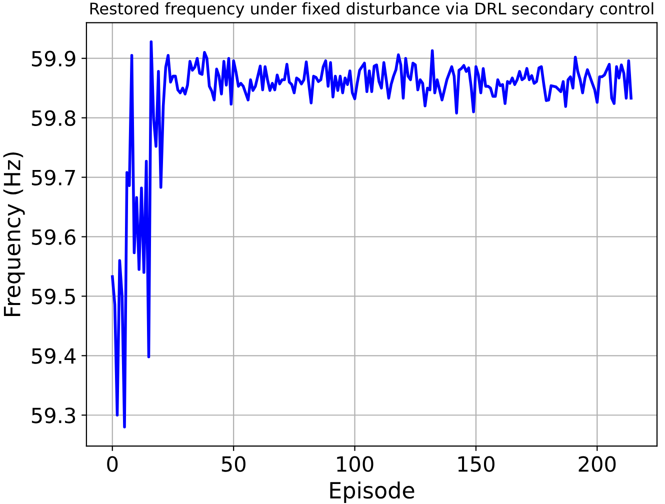  I want to click on x-tick-label: 200, so click(597, 464).